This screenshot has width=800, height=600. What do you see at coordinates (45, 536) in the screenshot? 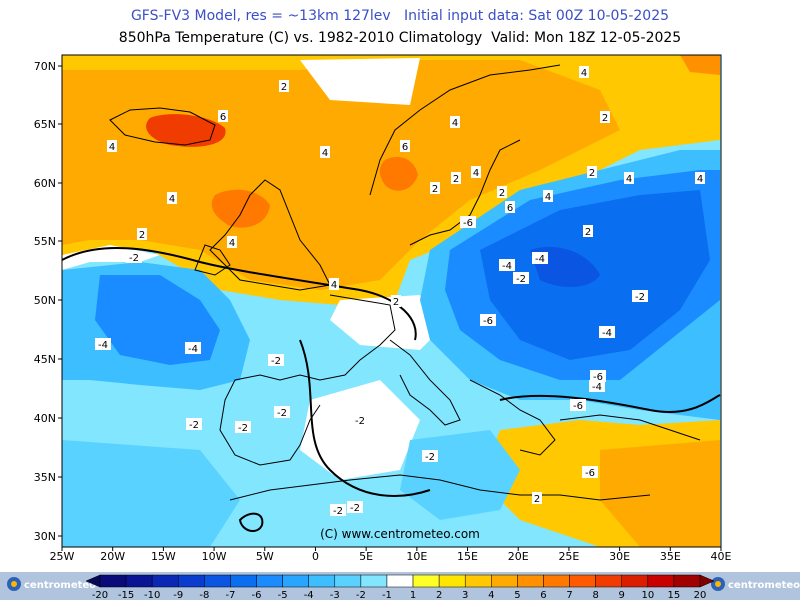
I see `lat-label: 30N` at bounding box center [45, 536].